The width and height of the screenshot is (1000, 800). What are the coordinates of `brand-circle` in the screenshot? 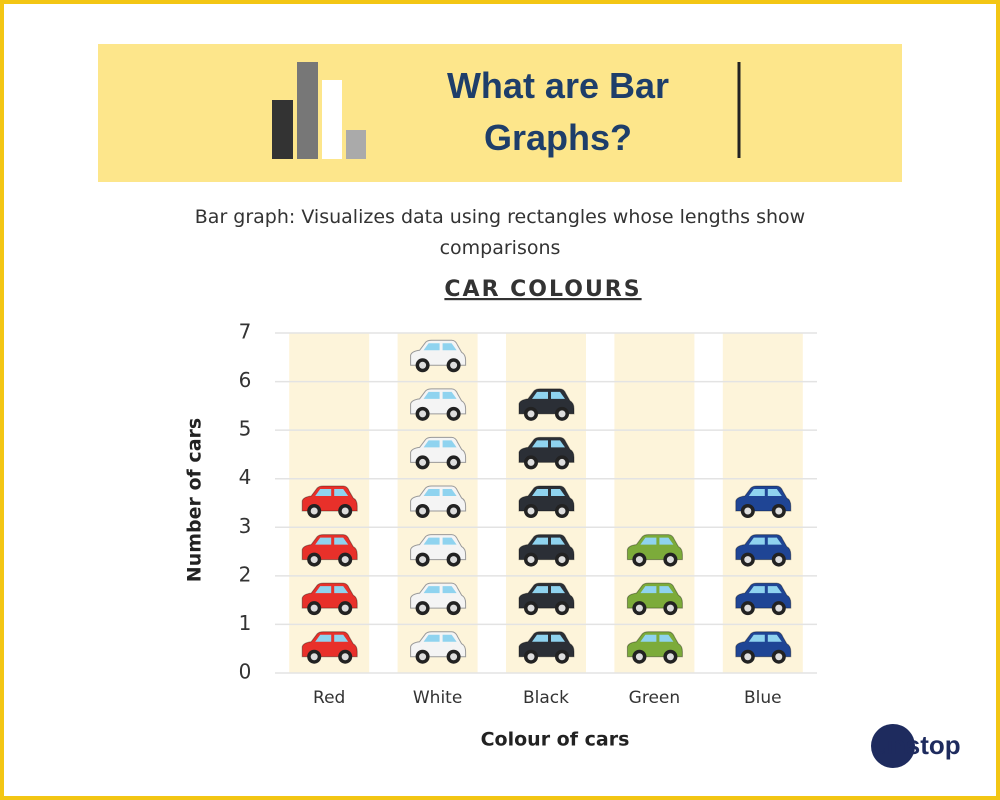 It's located at (893, 746).